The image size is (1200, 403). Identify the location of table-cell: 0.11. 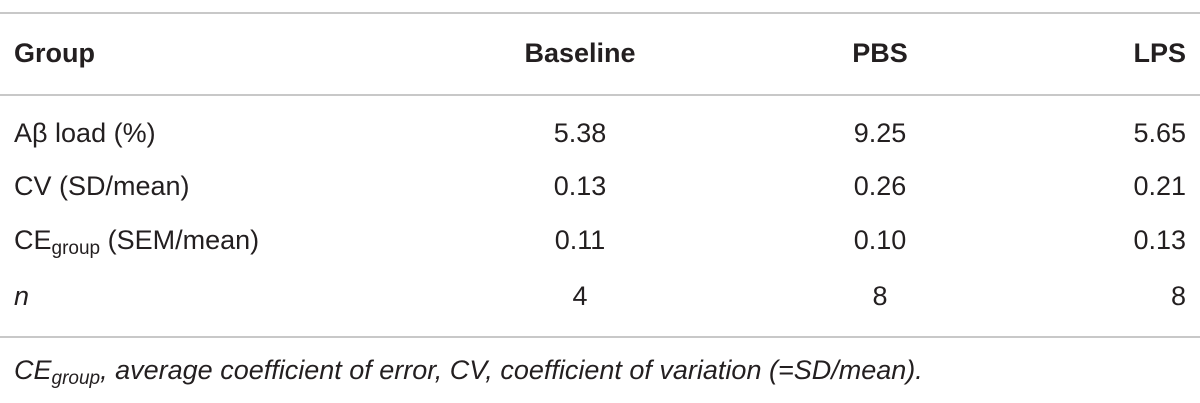
(580, 240).